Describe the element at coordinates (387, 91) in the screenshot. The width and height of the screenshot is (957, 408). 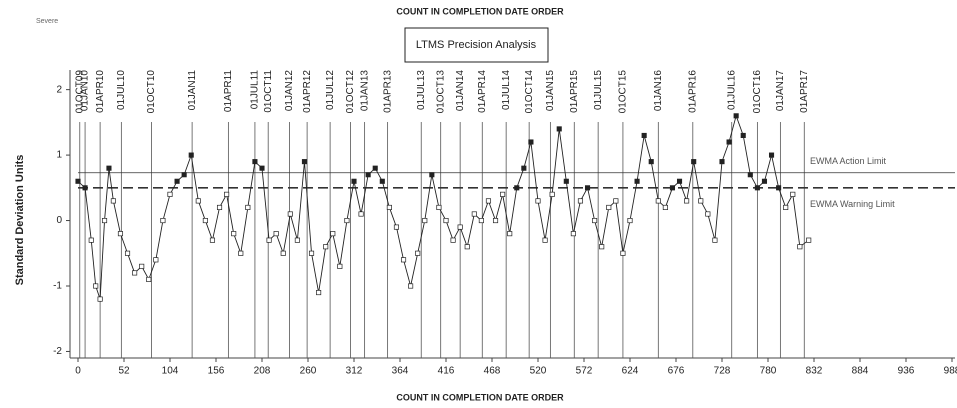
I see `date-label: 01APR13` at that location.